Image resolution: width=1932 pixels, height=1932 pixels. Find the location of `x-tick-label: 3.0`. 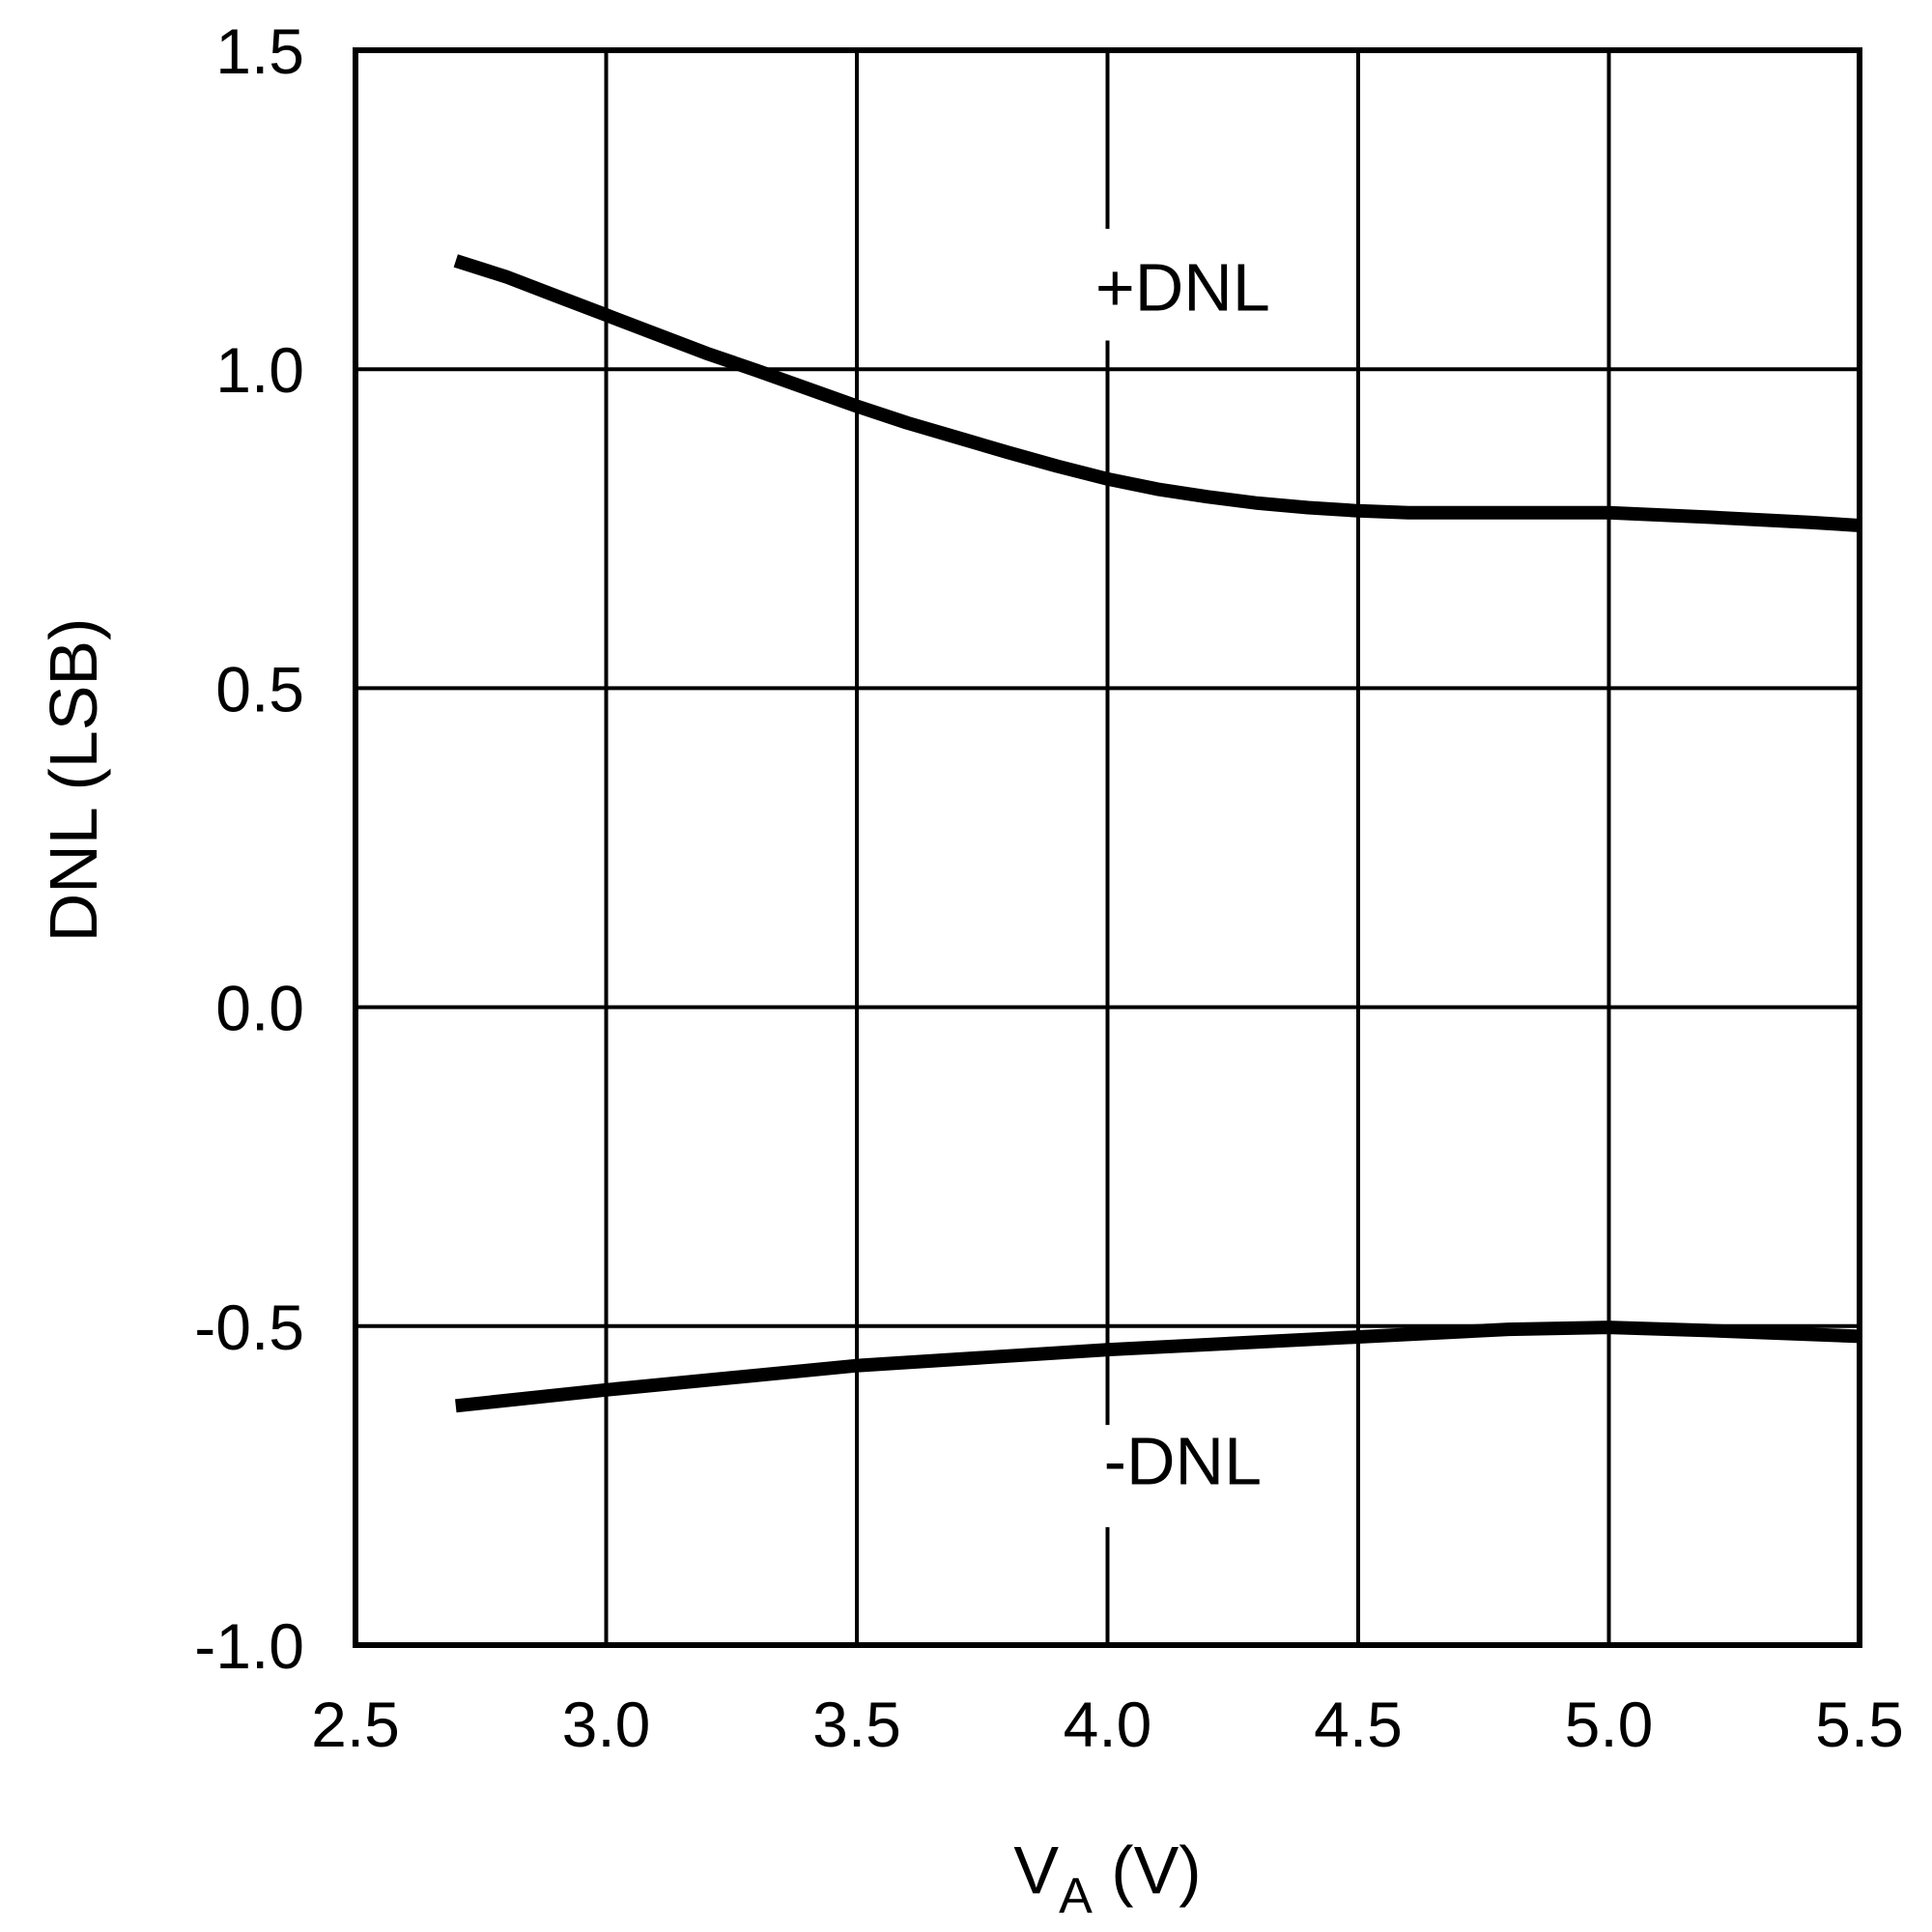

x-tick-label: 3.0 is located at coordinates (606, 1724).